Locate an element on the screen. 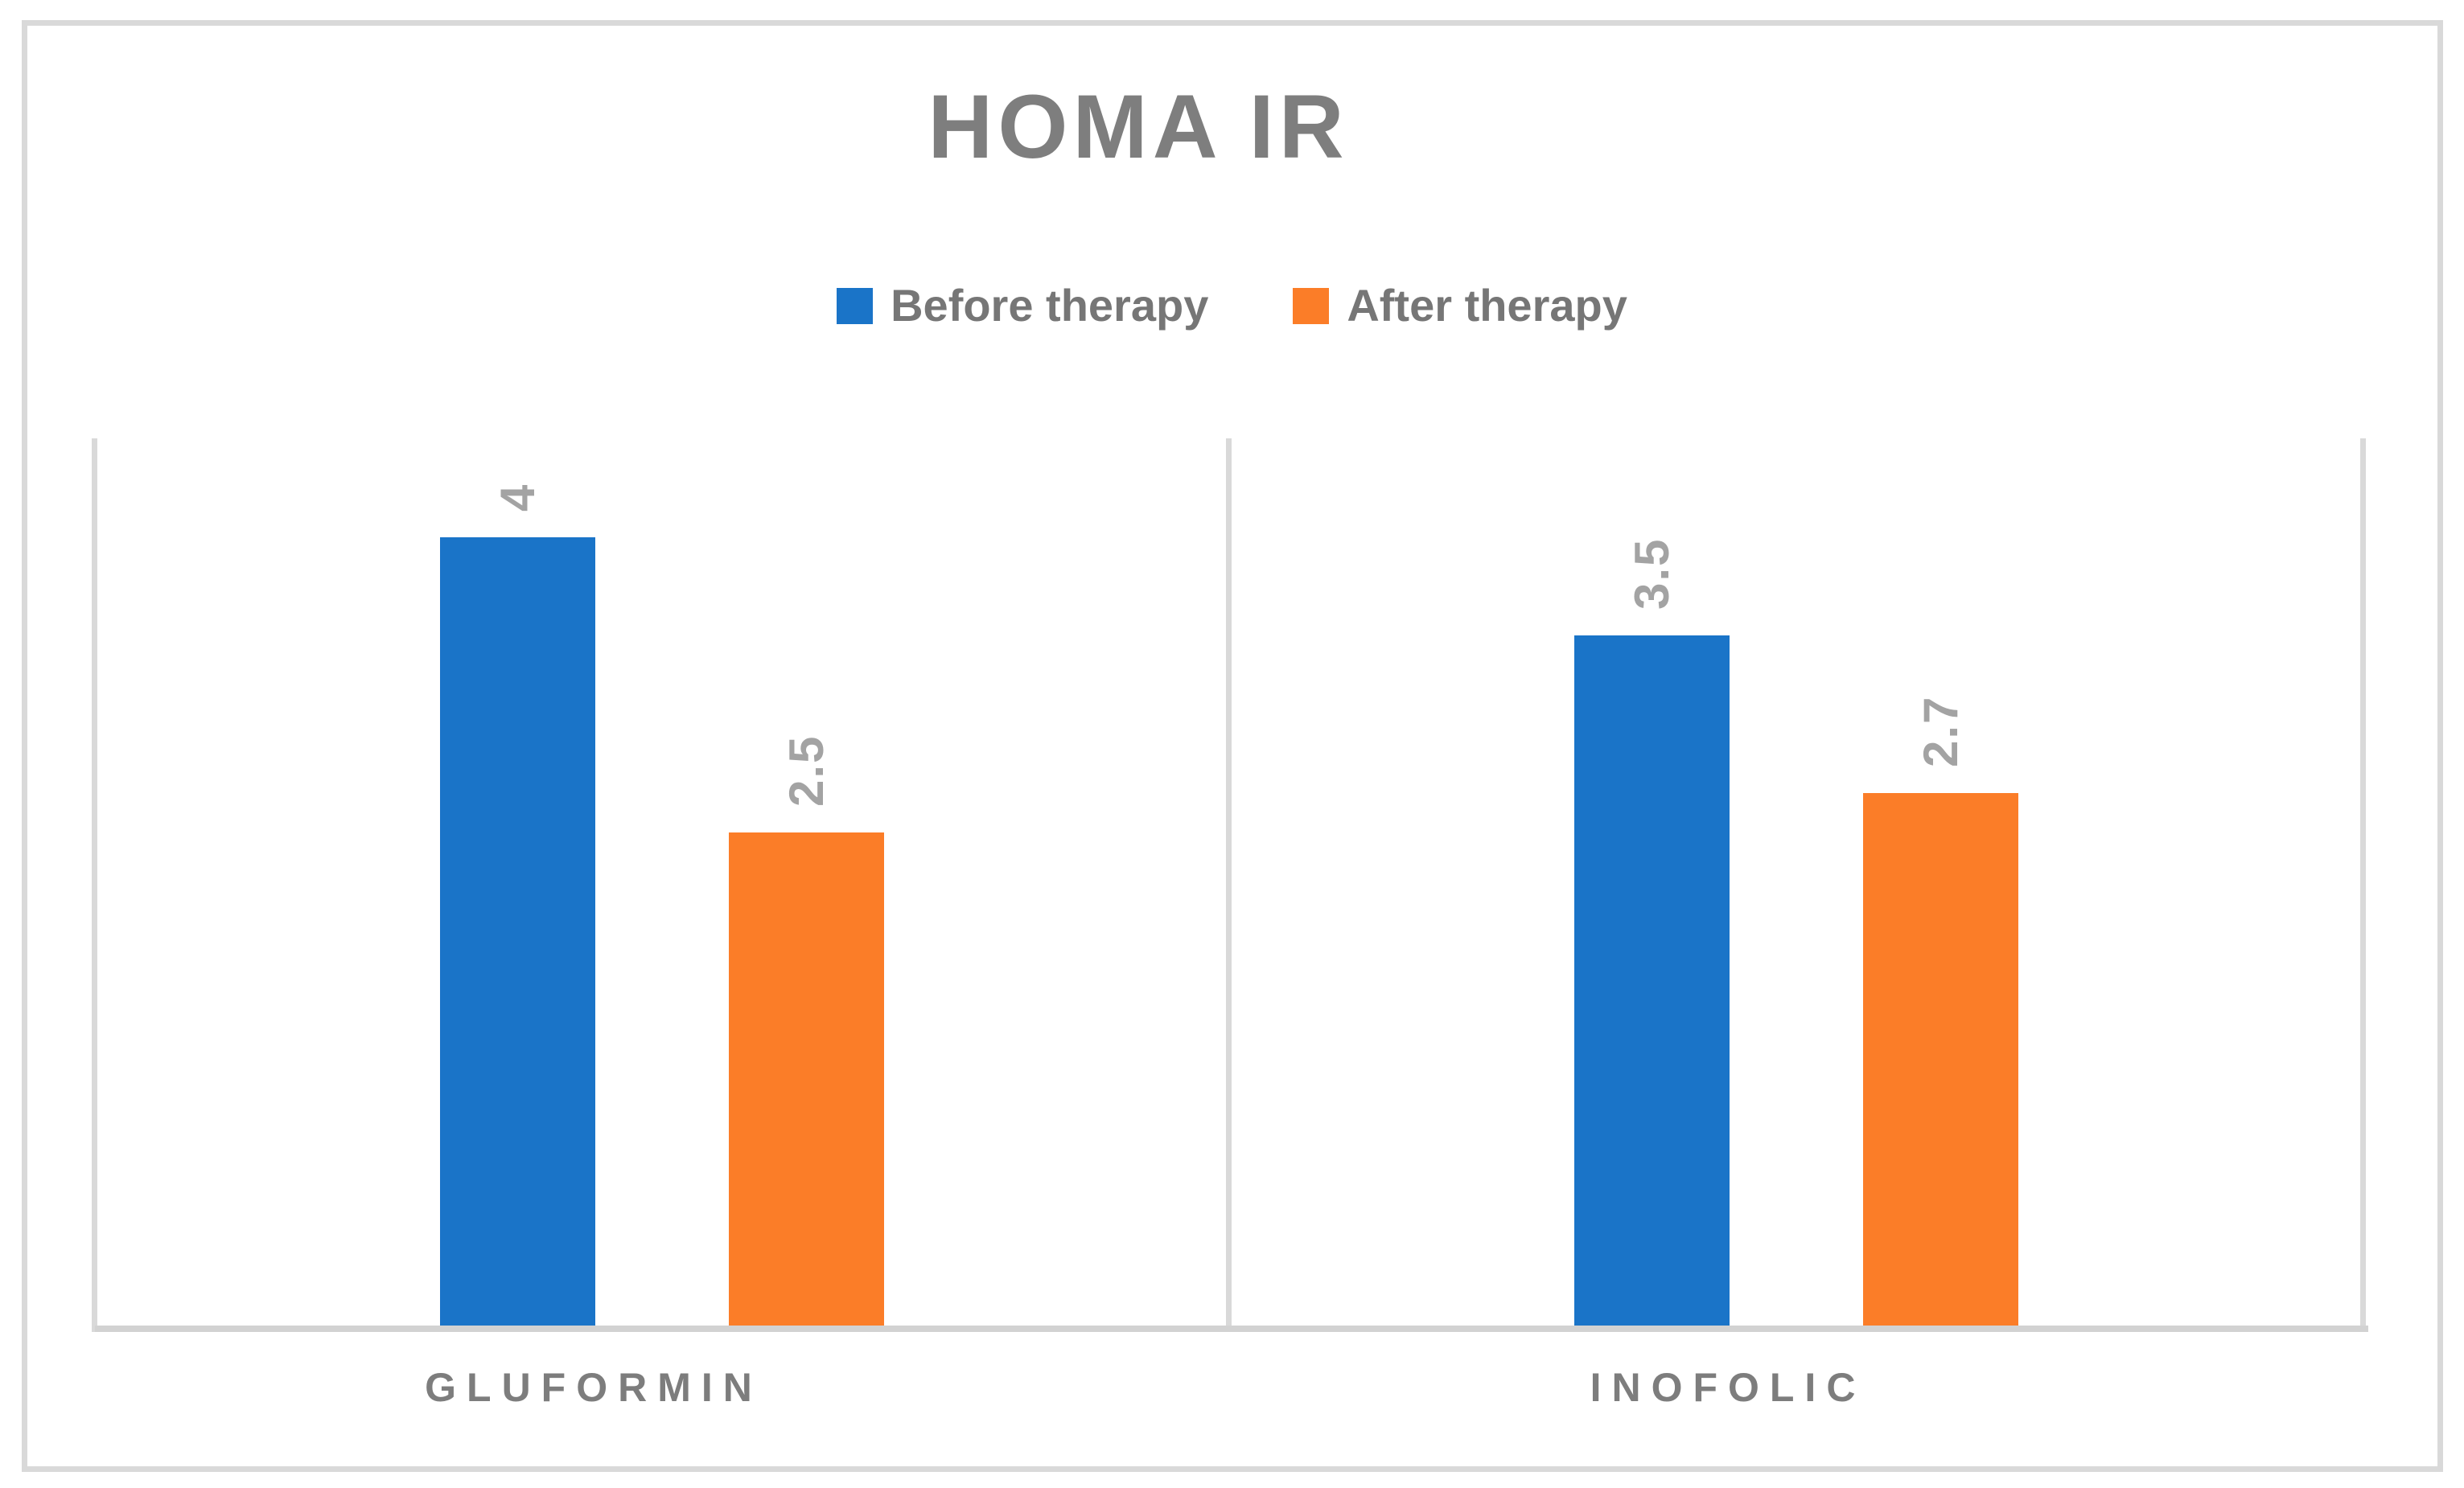 This screenshot has width=2464, height=1488. legend-item-after-therapy: After therapy is located at coordinates (1460, 305).